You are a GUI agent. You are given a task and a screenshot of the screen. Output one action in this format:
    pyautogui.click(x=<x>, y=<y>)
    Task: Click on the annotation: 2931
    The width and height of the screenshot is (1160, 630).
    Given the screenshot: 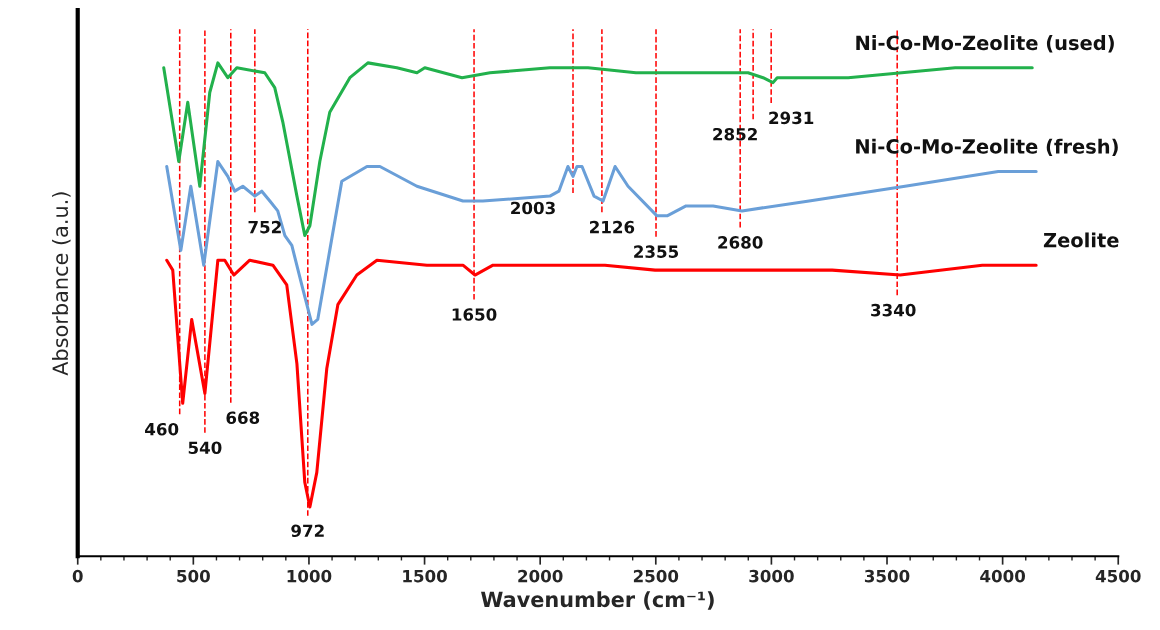 What is the action you would take?
    pyautogui.click(x=791, y=118)
    